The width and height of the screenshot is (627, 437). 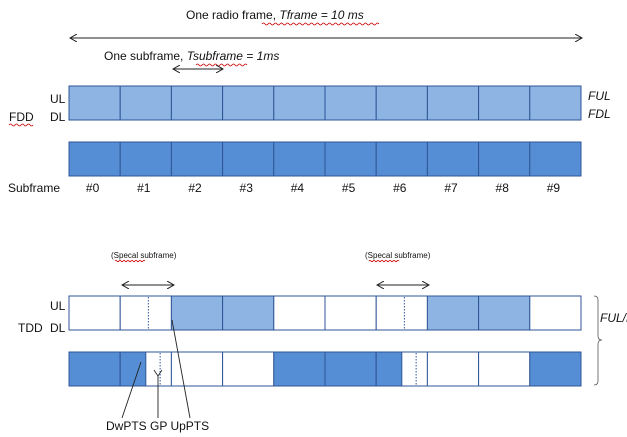 What do you see at coordinates (398, 255) in the screenshot?
I see `special-subframe-label-2: (Specal subframe)` at bounding box center [398, 255].